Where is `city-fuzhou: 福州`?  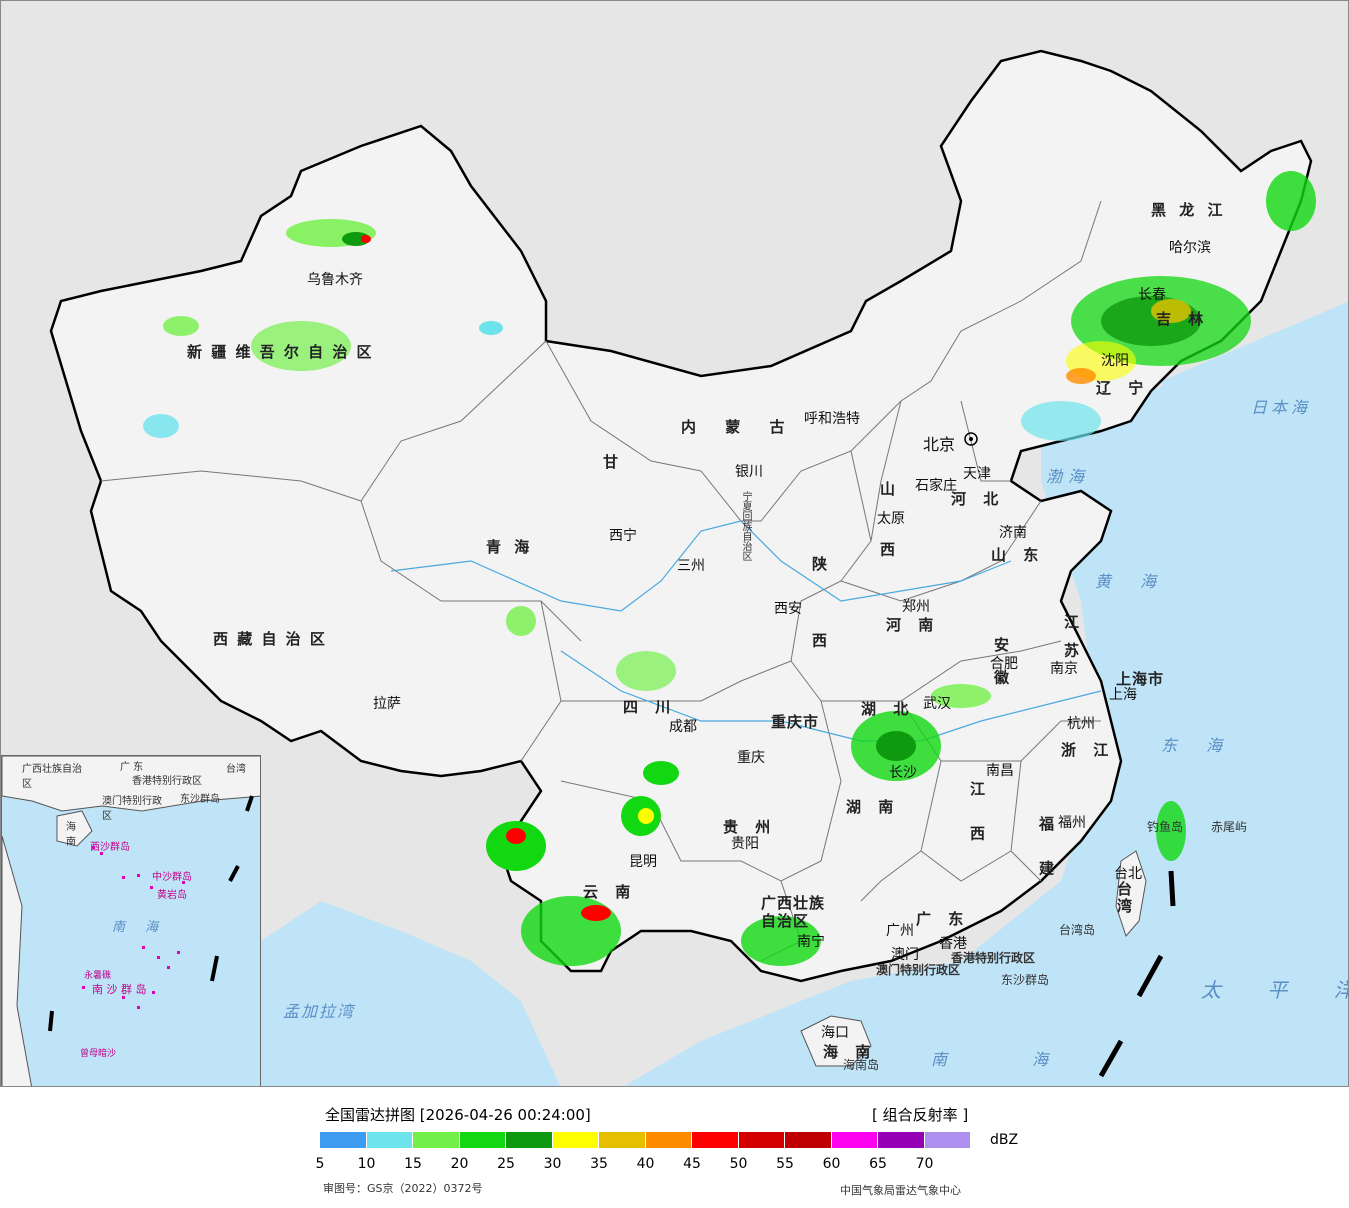
city-fuzhou: 福州 is located at coordinates (1072, 823).